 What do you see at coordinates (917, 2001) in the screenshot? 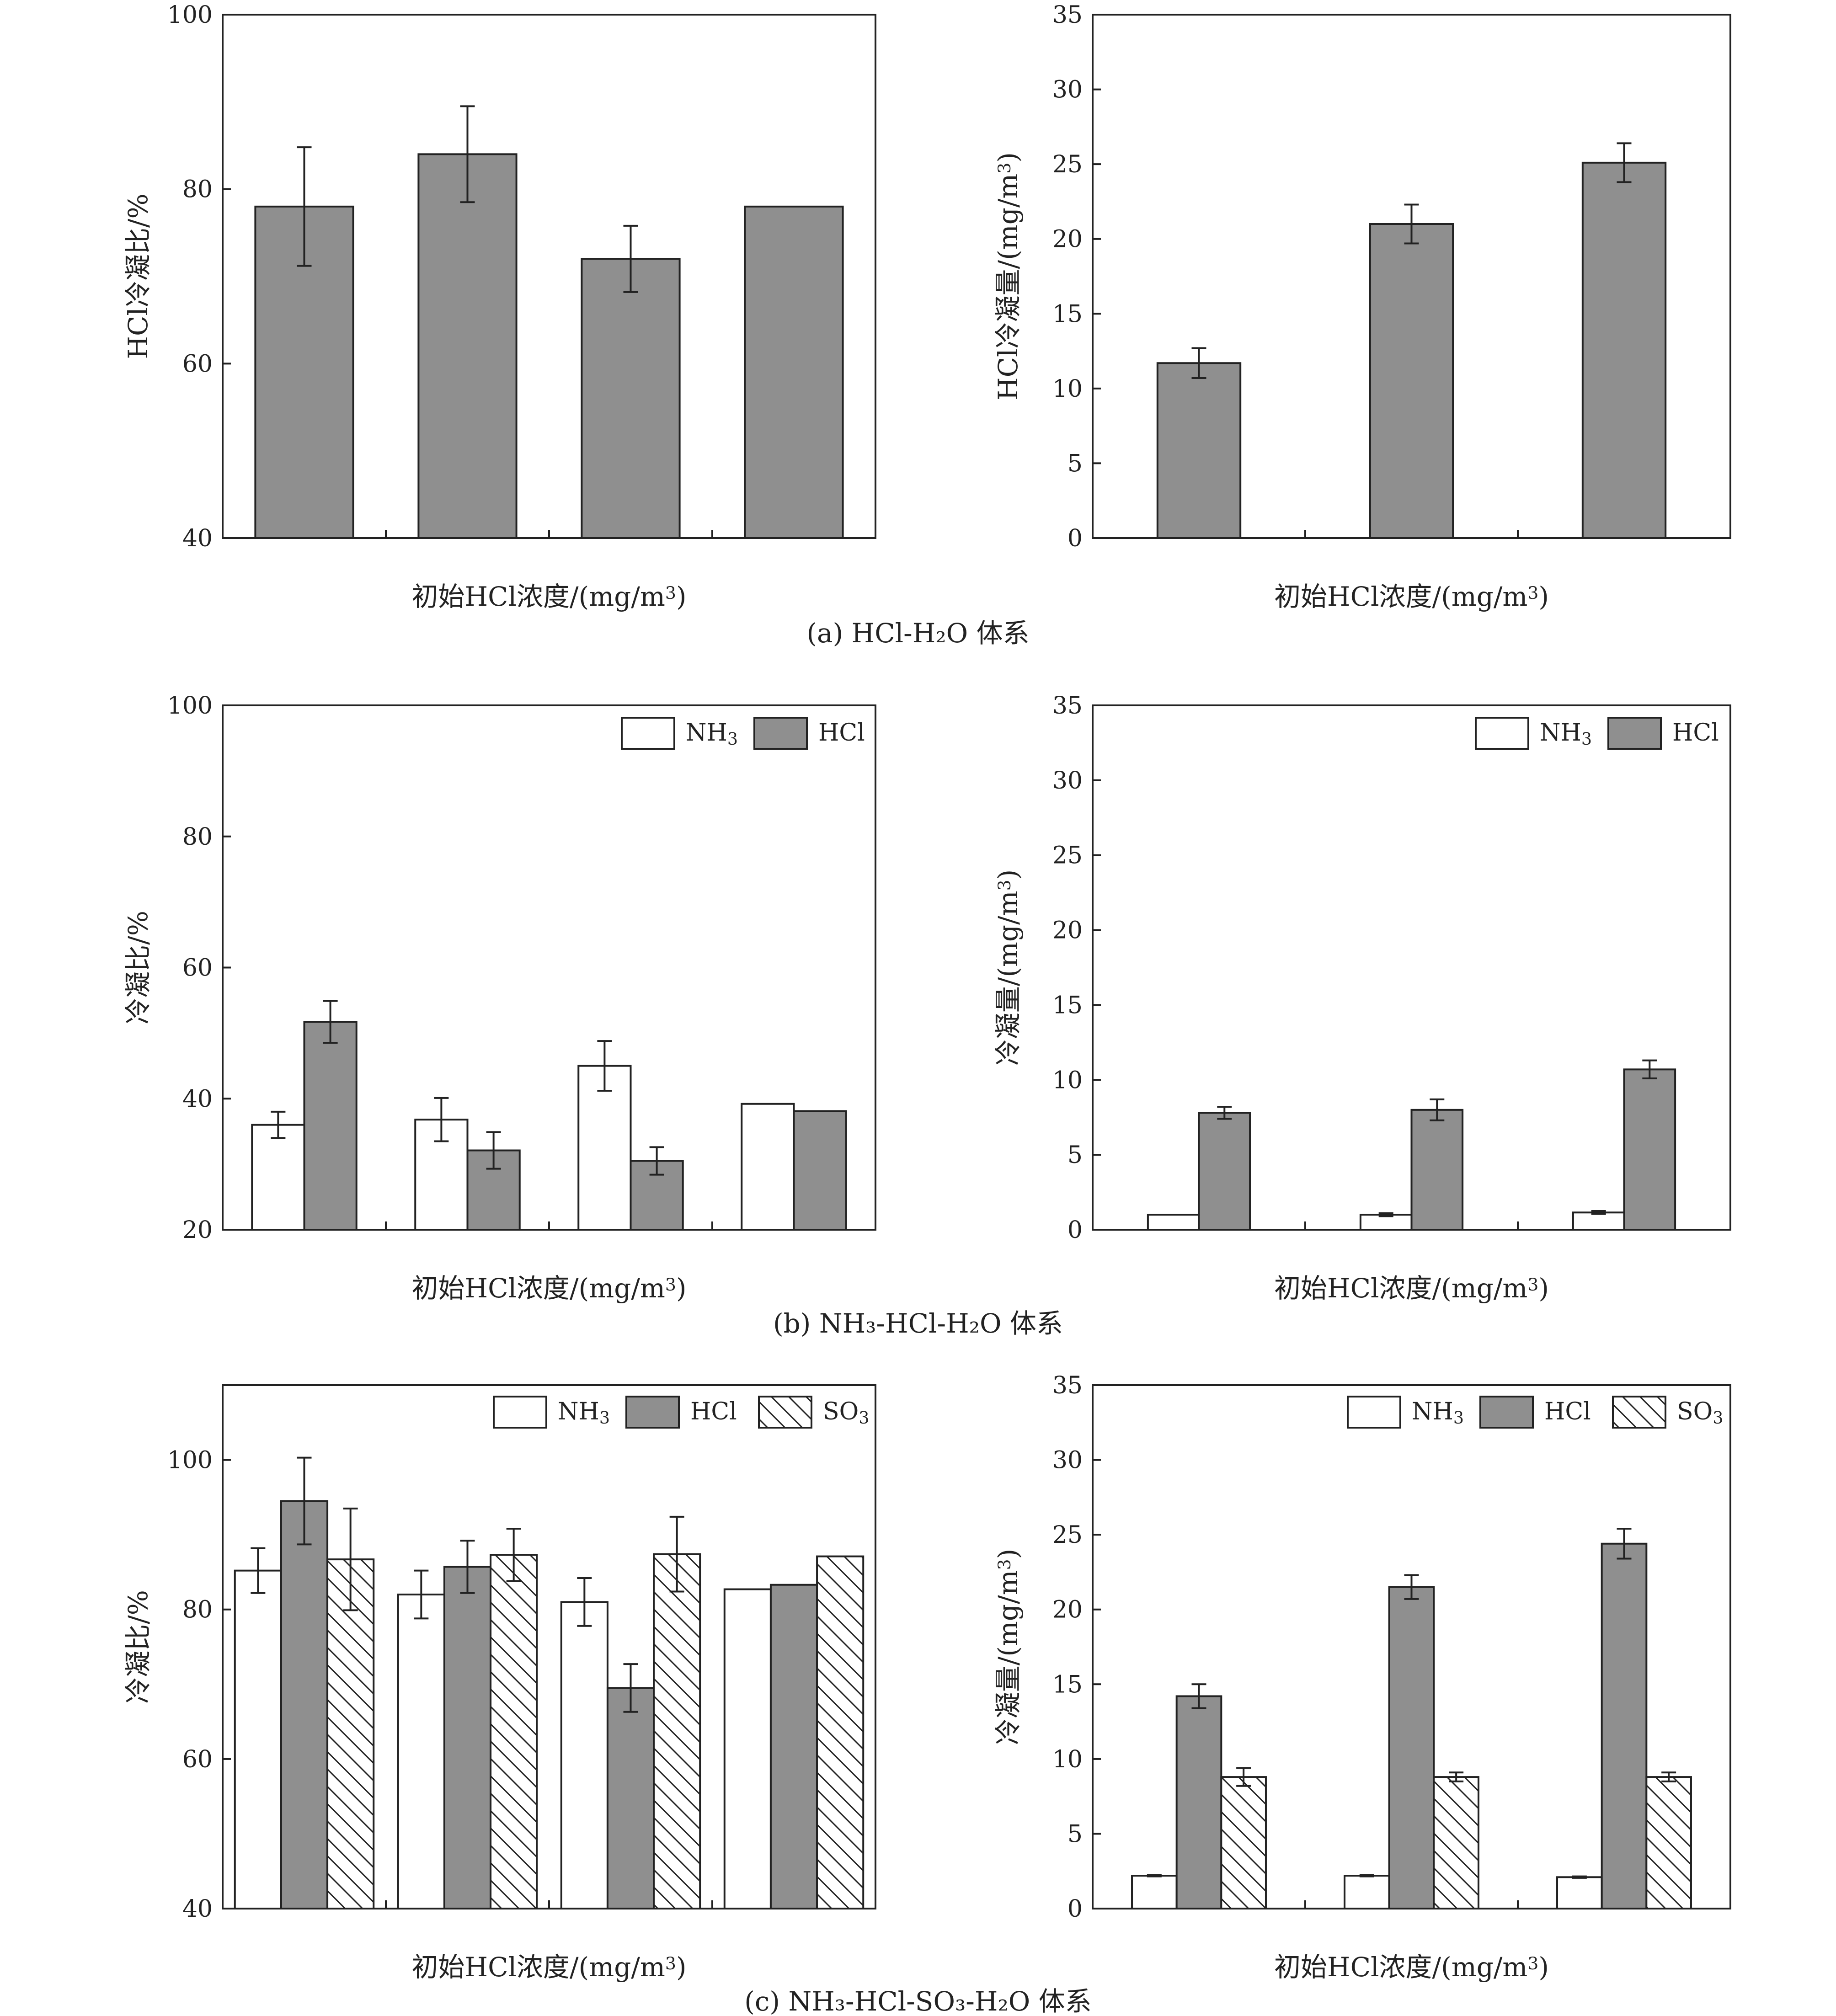
I see `caption-c: (c) NH₃-HCl-SO₃-H₂O 体系` at bounding box center [917, 2001].